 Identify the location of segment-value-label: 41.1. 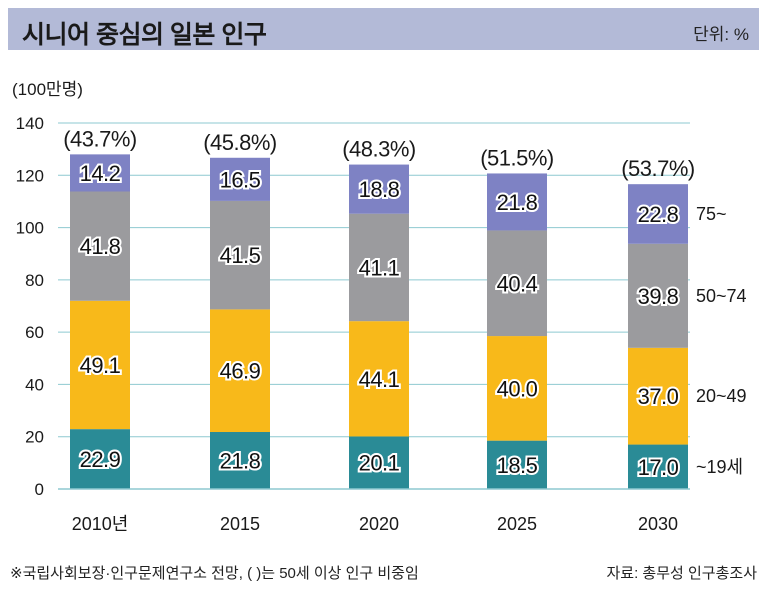
(379, 267).